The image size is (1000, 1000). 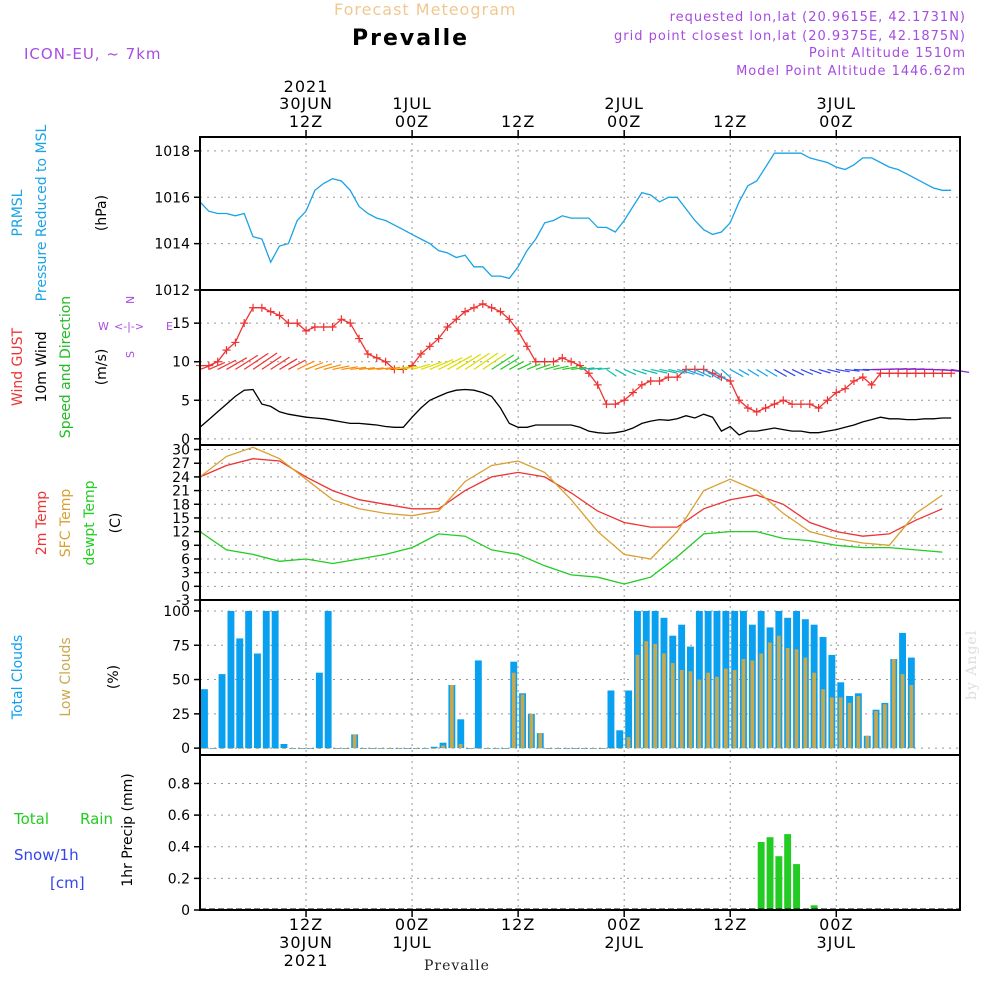 What do you see at coordinates (817, 17) in the screenshot?
I see `requested-coords: requested lon,lat (20.9615E, 42.1731N)` at bounding box center [817, 17].